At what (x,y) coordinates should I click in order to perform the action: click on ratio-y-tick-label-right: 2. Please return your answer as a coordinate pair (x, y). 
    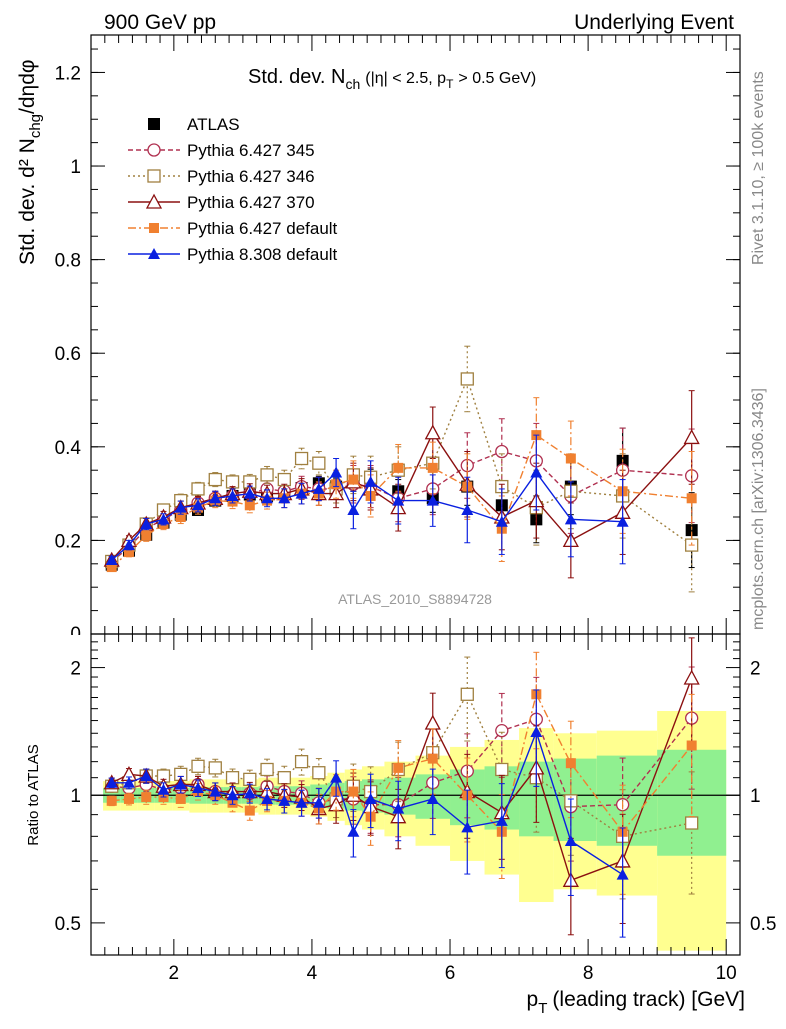
    Looking at the image, I should click on (755, 669).